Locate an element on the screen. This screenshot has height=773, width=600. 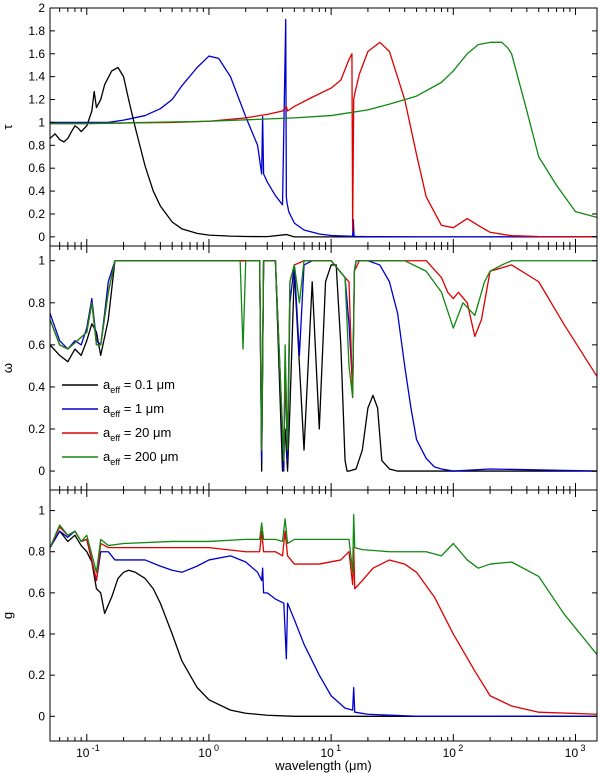
legend-label-a01: aeff = 0.1 μm is located at coordinates (139, 386).